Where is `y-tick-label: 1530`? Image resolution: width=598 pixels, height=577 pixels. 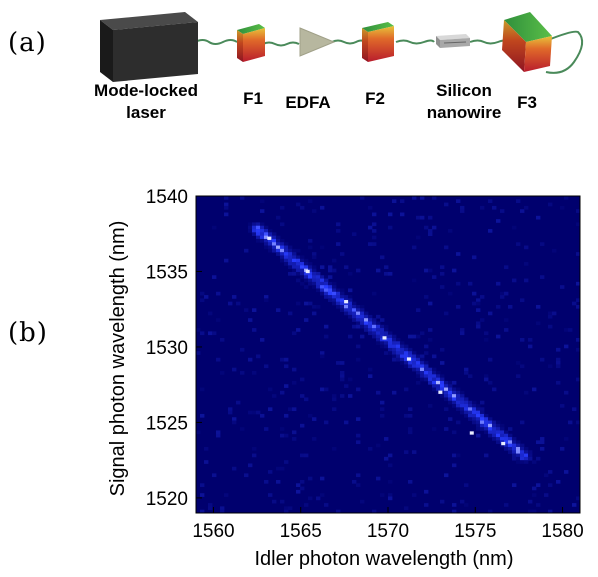 y-tick-label: 1530 is located at coordinates (167, 348).